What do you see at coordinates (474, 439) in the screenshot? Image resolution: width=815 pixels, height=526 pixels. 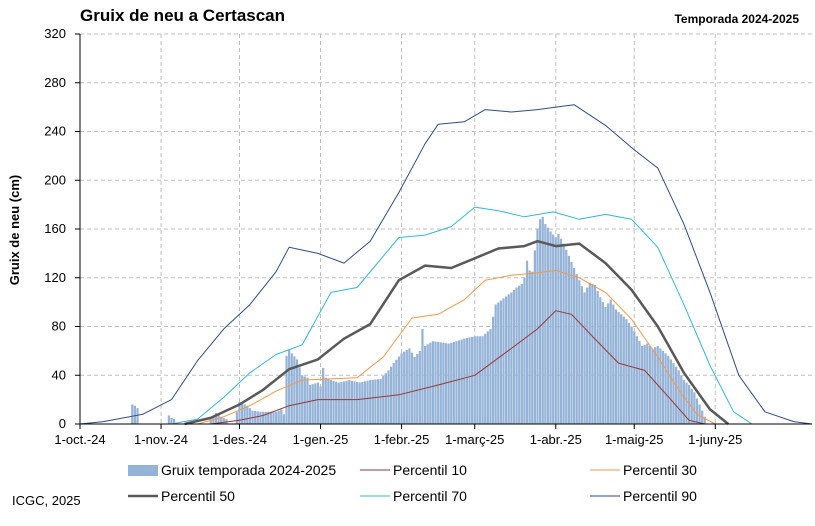 I see `x-tick-label: 1-març-25` at bounding box center [474, 439].